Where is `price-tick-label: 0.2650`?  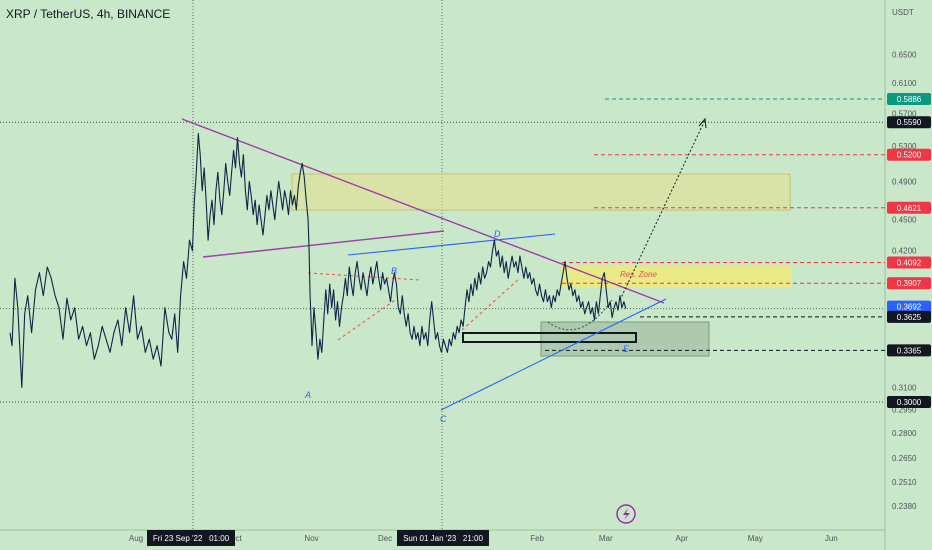 price-tick-label: 0.2650 is located at coordinates (904, 458).